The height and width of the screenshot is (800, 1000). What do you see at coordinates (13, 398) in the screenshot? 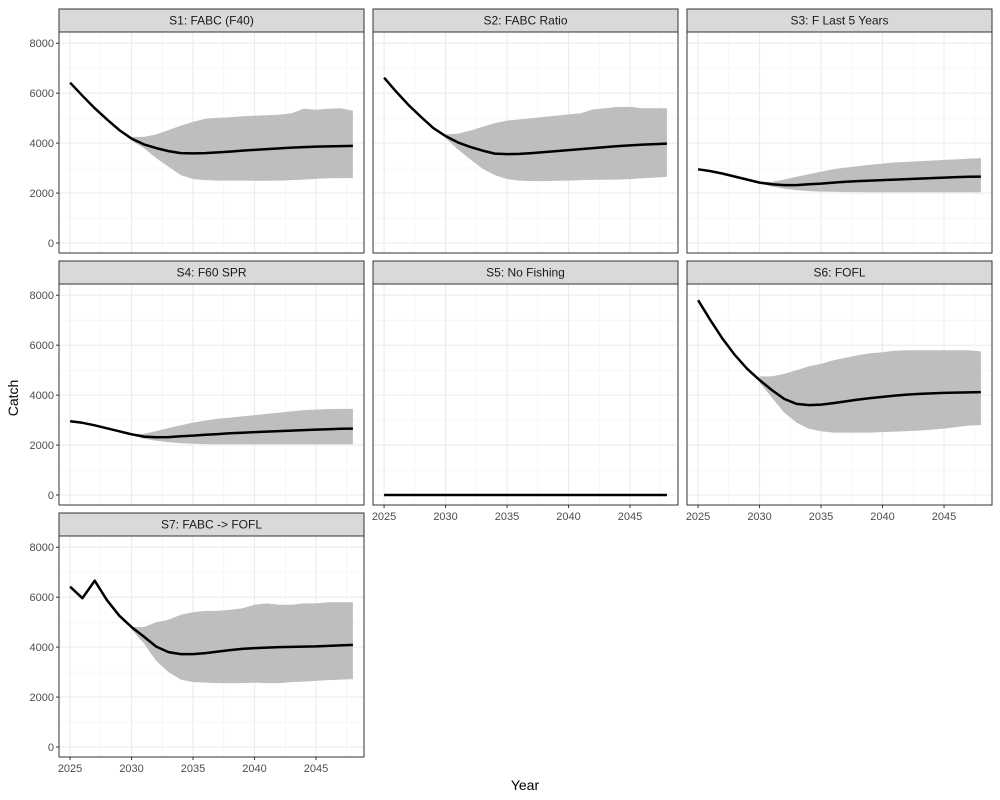
I see `y-axis-title: Catch` at bounding box center [13, 398].